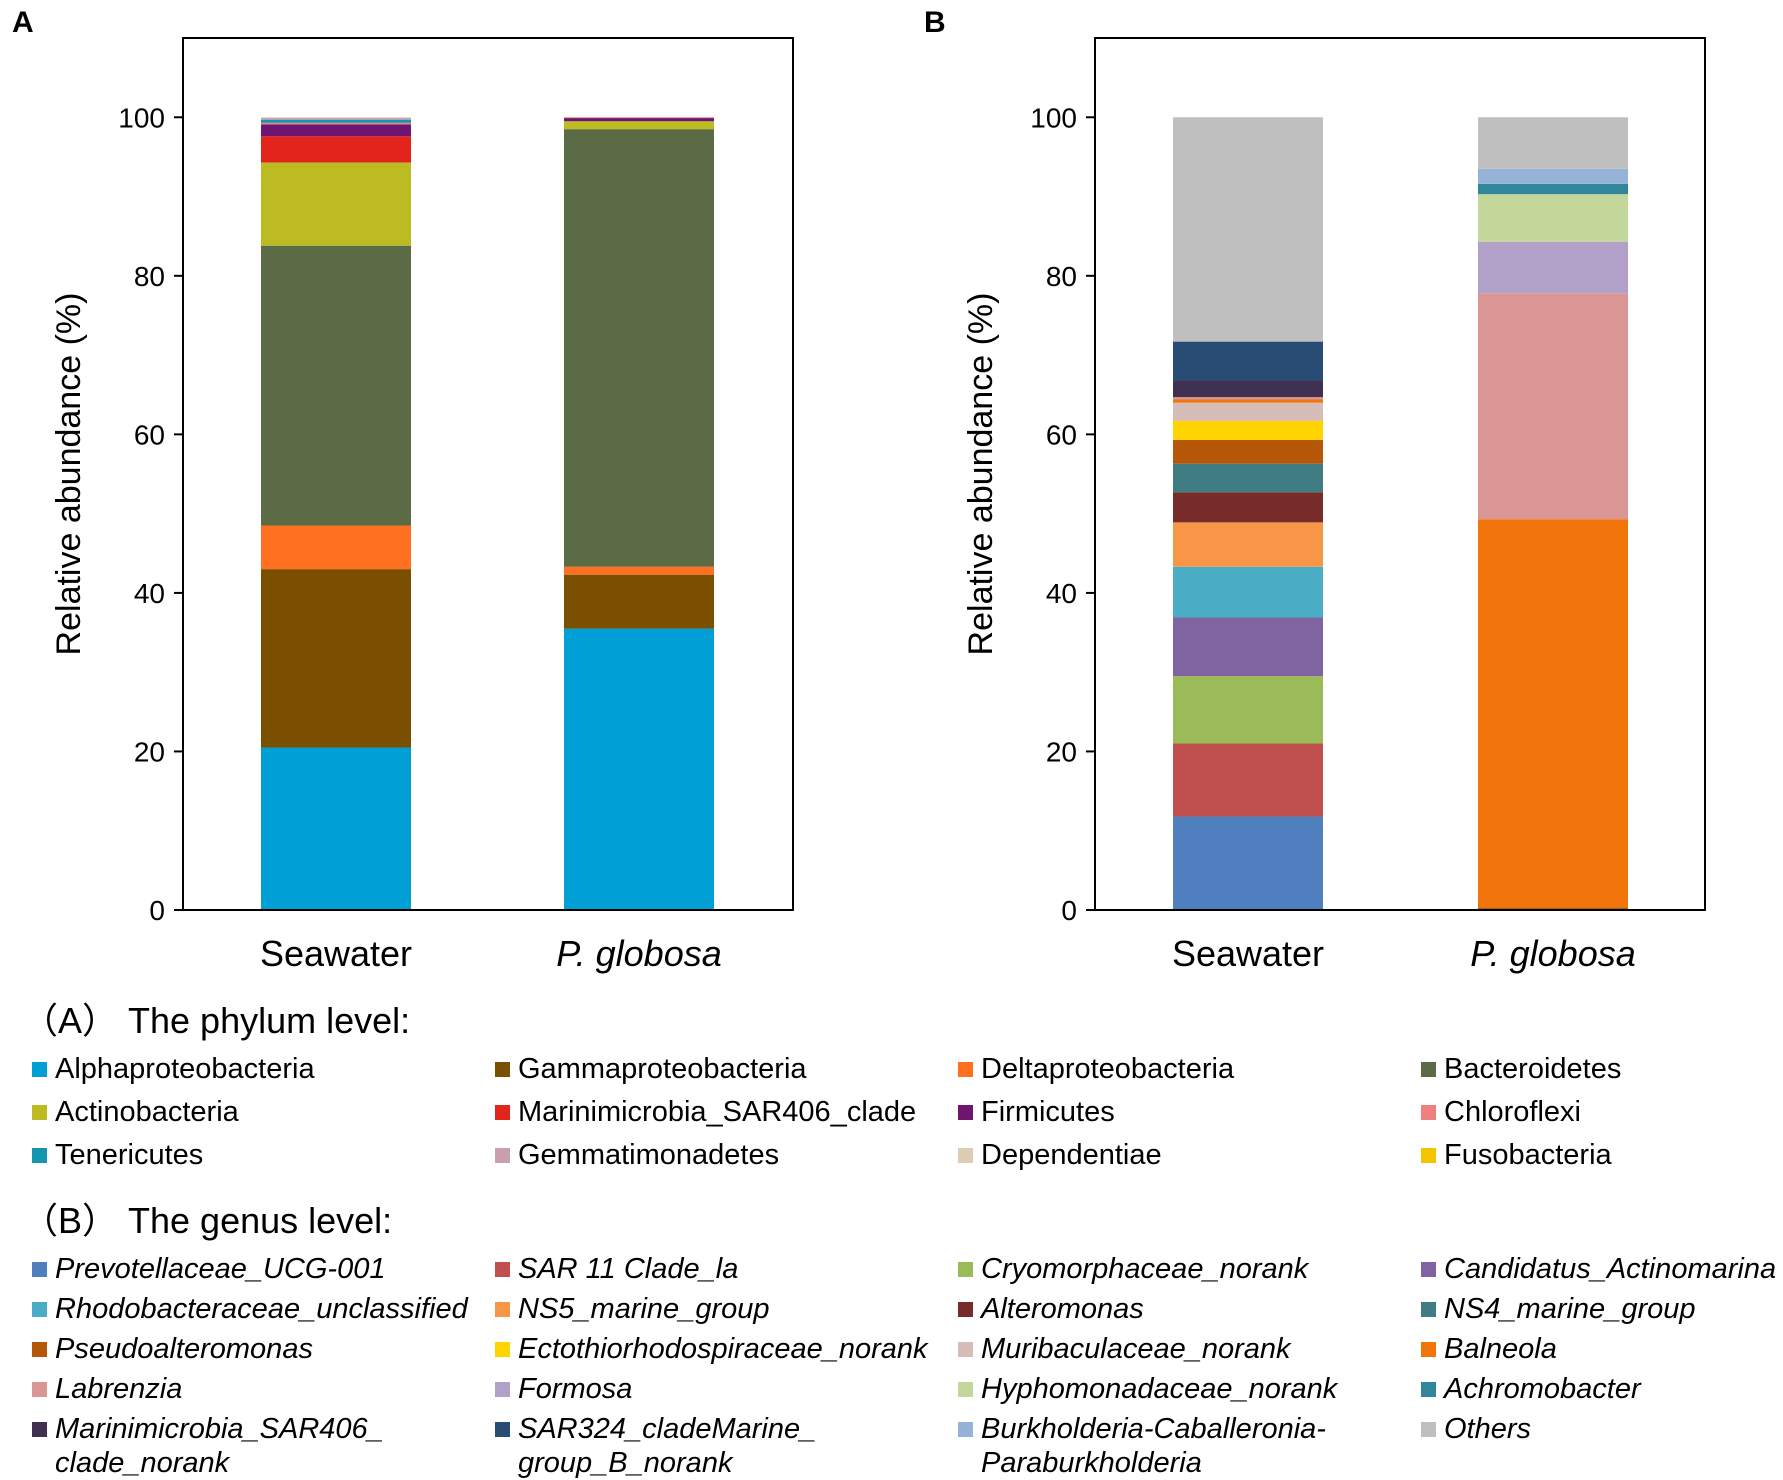  Describe the element at coordinates (1036, 1112) in the screenshot. I see `legend-item: Firmicutes` at that location.